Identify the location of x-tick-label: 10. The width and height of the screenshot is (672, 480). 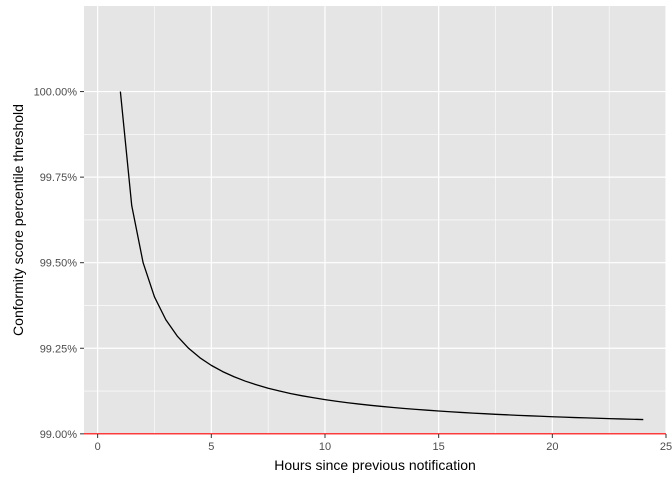
(325, 447).